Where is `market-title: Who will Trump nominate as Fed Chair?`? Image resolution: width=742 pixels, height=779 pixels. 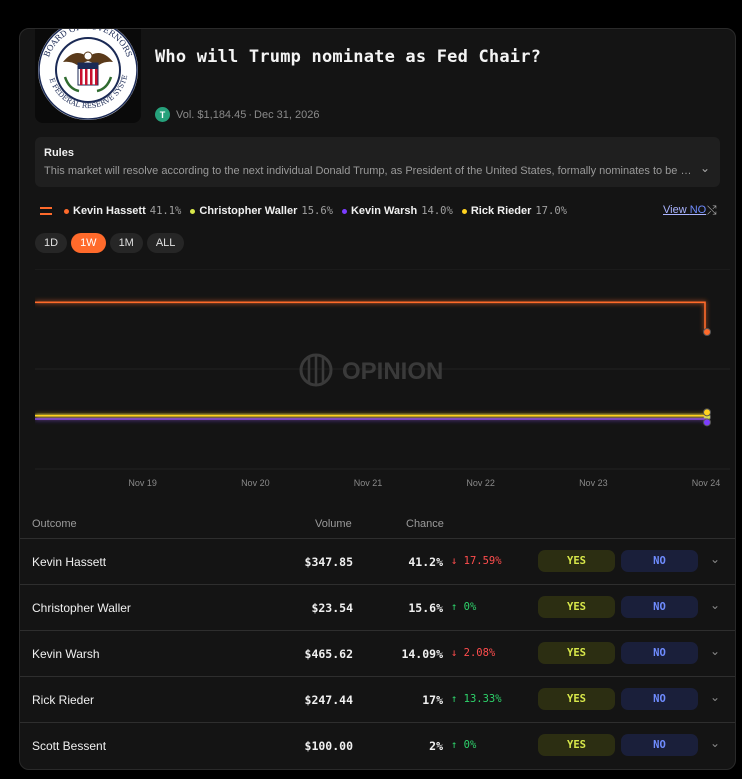
market-title: Who will Trump nominate as Fed Chair? is located at coordinates (348, 57).